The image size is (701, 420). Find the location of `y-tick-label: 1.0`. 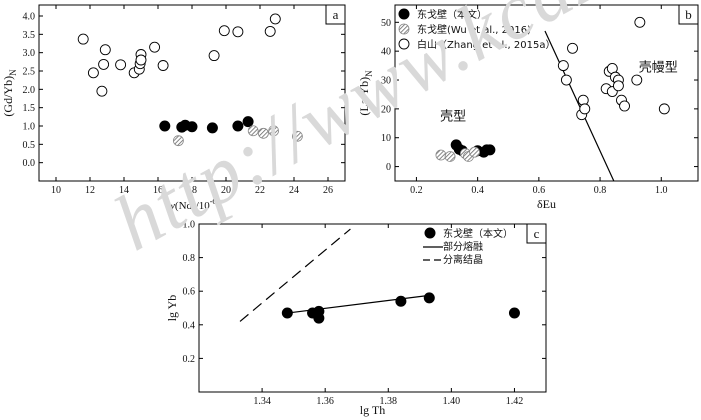

y-tick-label: 1.0 is located at coordinates (29, 127).